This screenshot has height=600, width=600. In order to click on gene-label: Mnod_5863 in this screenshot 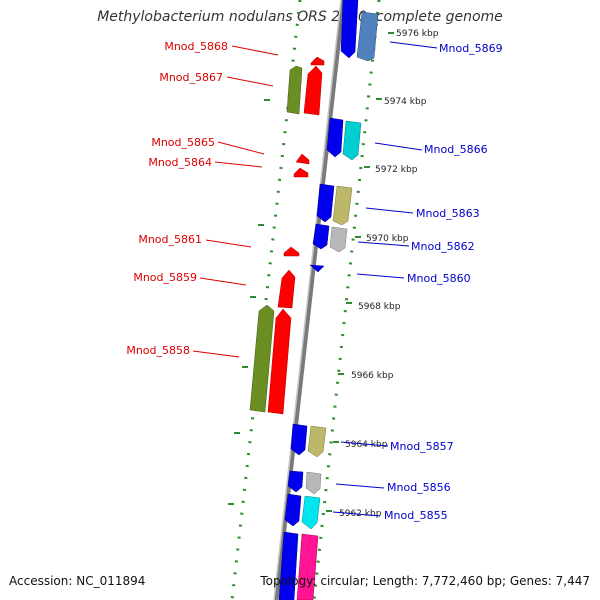, I will do `click(448, 213)`.